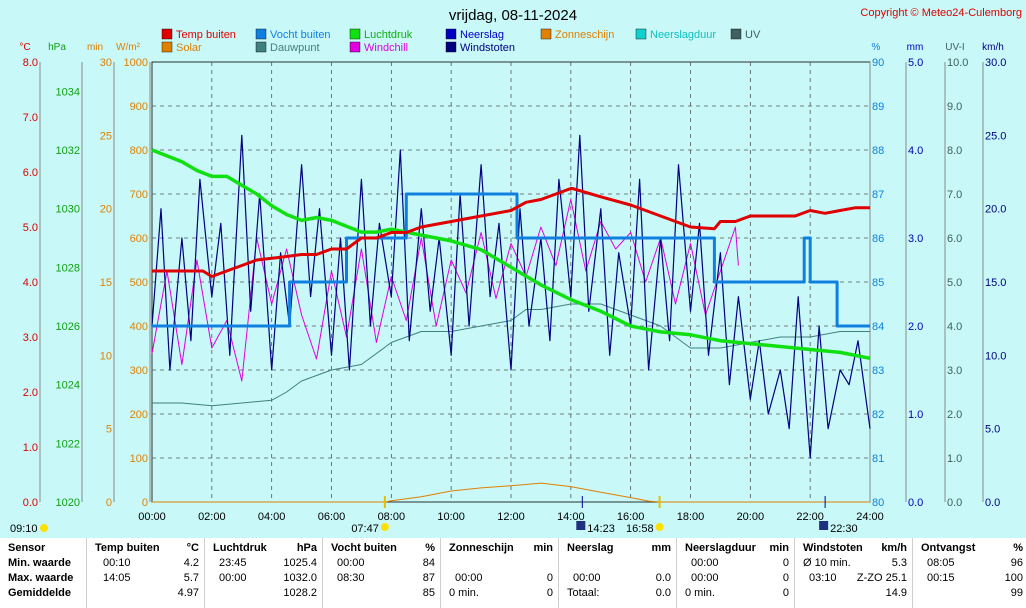 Image resolution: width=1026 pixels, height=608 pixels. Describe the element at coordinates (189, 48) in the screenshot. I see `legend-label: Solar` at that location.